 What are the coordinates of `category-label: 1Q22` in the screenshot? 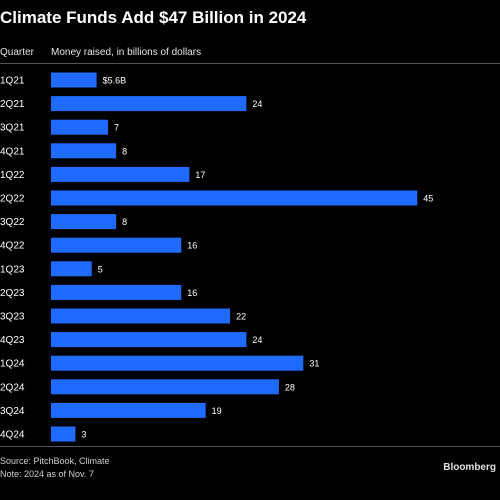 It's located at (12, 175).